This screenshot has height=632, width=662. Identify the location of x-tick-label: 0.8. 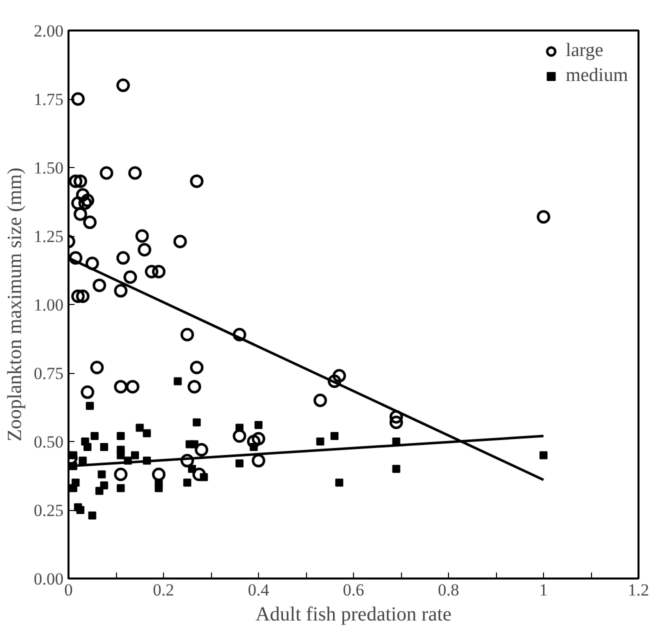
(449, 590).